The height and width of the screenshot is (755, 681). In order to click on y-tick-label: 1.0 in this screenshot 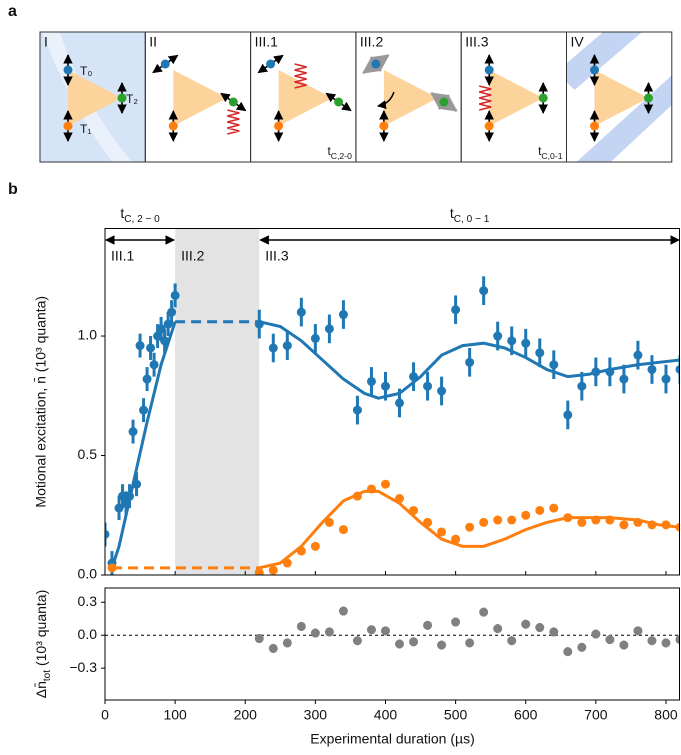, I will do `click(88, 335)`.